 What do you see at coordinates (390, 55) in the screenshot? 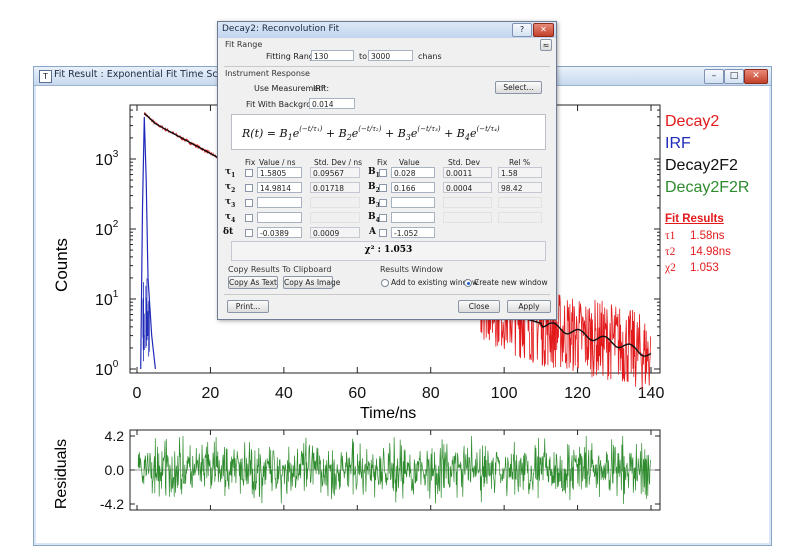
I see `fit-range-to-input: 3000` at bounding box center [390, 55].